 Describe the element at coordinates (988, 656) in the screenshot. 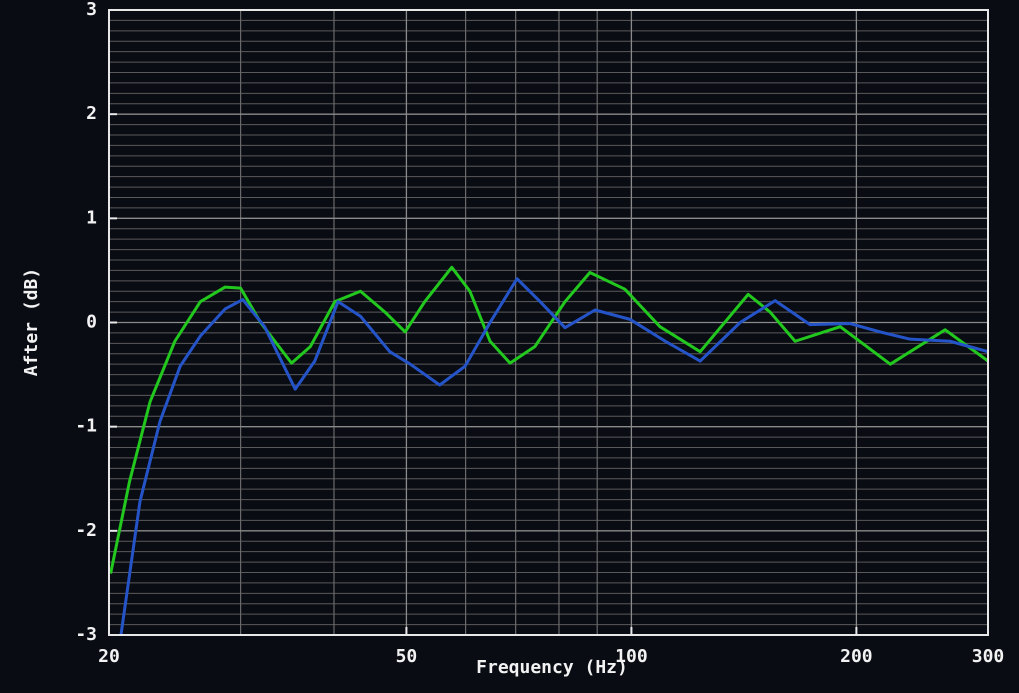

I see `x-tick-label: 300` at that location.